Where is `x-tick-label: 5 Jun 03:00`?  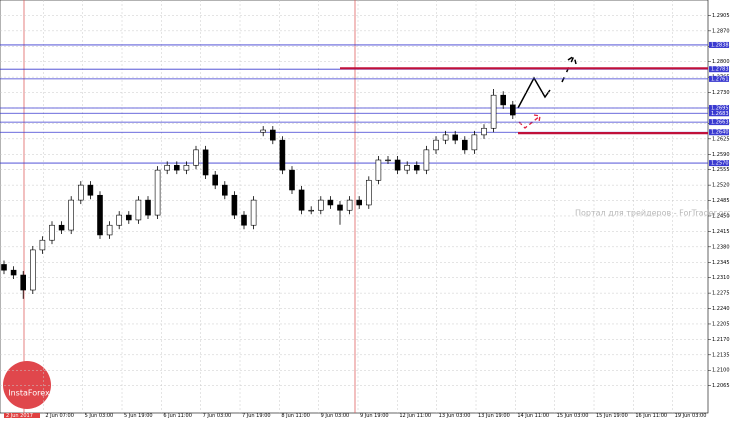 x-tick-label: 5 Jun 03:00 is located at coordinates (99, 415).